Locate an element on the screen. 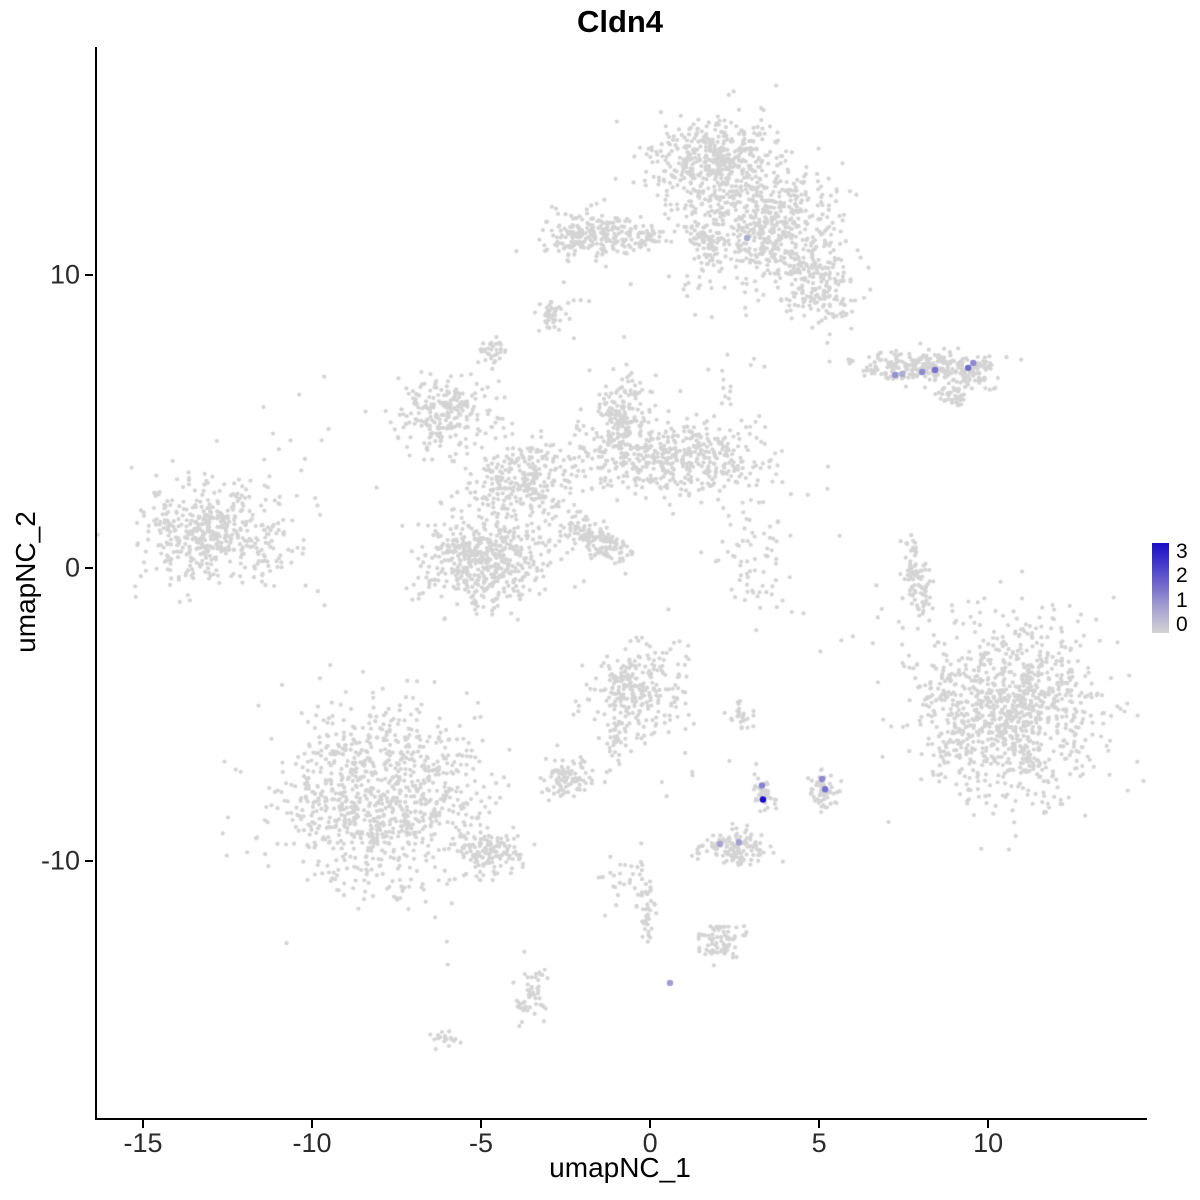 This screenshot has height=1200, width=1200. x-tick-label: 5 is located at coordinates (819, 1143).